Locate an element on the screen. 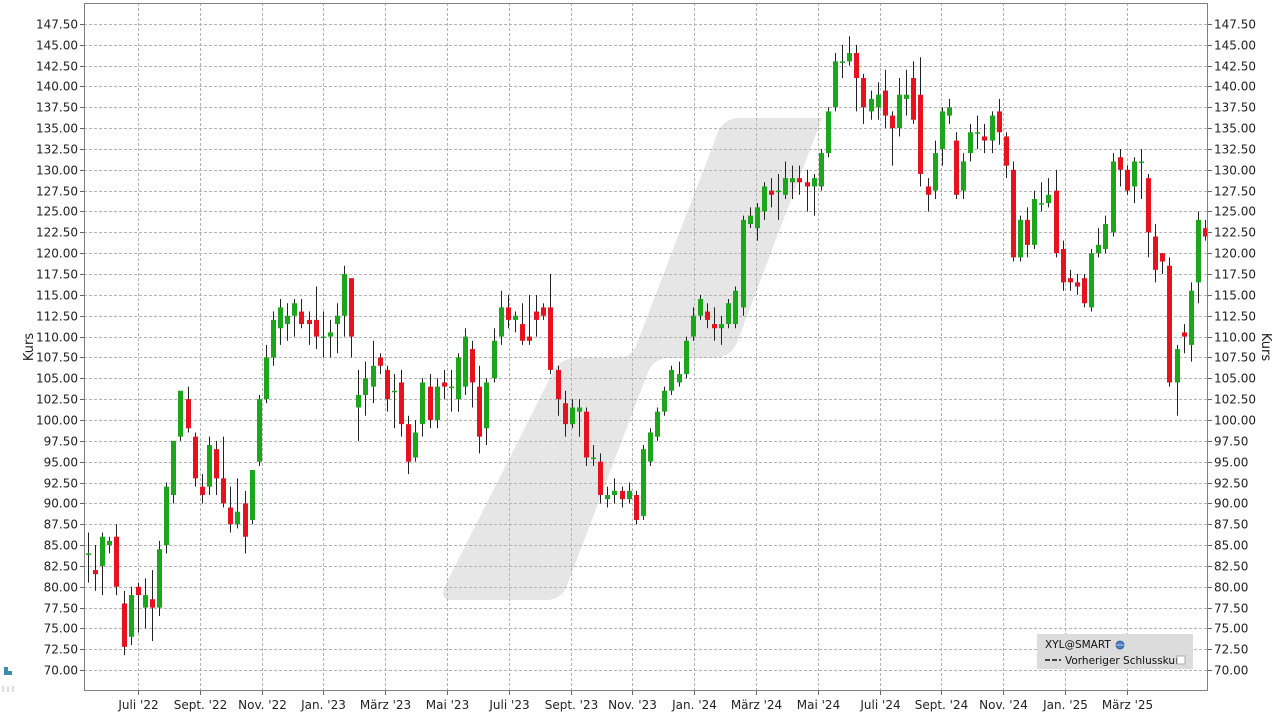  y-tick-label-left: 145.00 is located at coordinates (57, 46).